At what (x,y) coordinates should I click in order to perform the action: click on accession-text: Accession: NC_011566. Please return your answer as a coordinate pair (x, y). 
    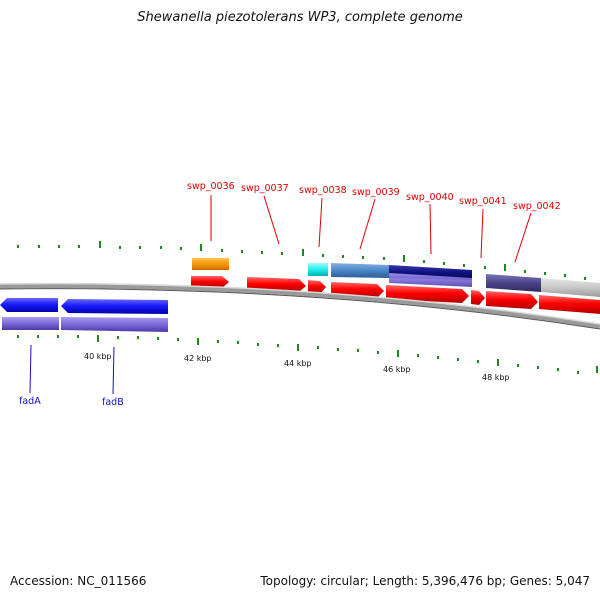
    Looking at the image, I should click on (78, 581).